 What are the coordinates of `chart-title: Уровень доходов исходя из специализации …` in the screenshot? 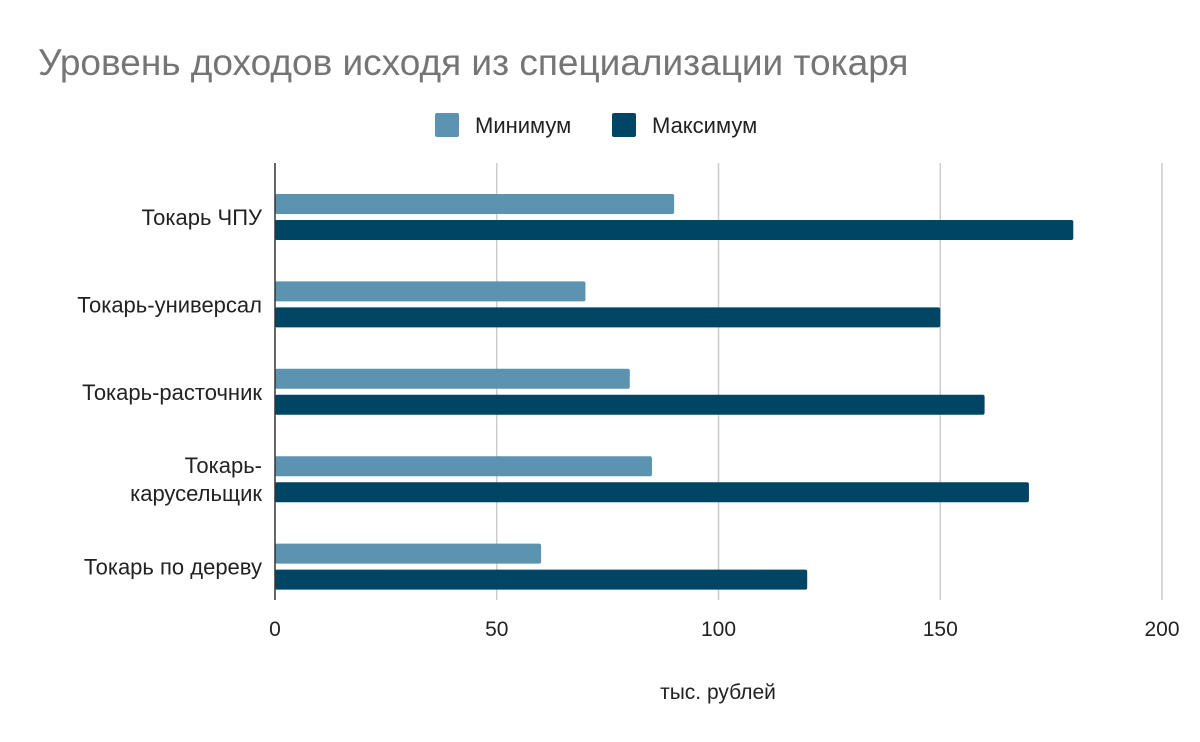 It's located at (473, 62).